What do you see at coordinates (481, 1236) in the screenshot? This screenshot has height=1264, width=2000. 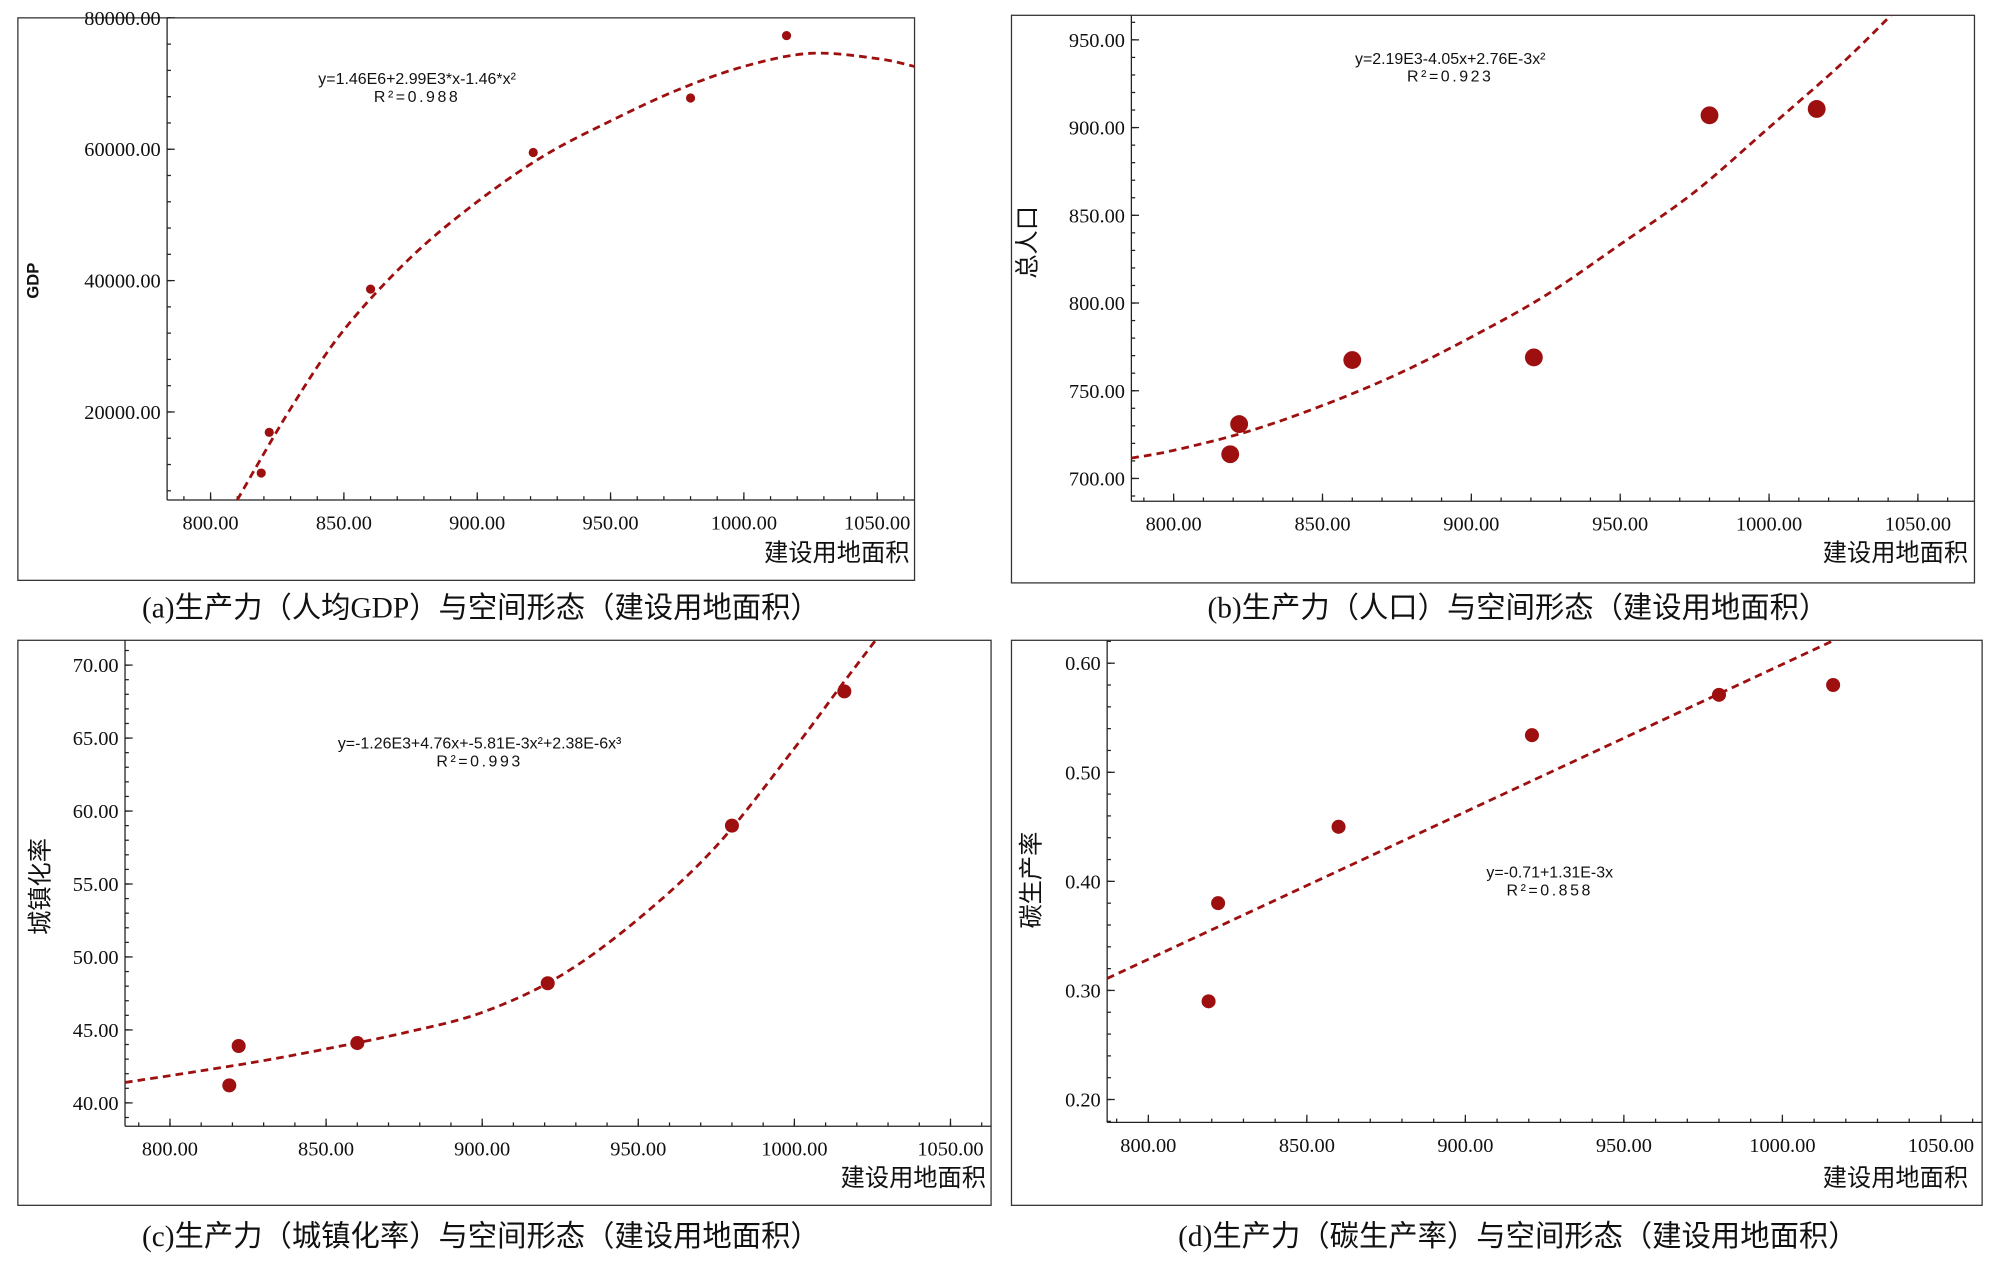 I see `panel-caption: (c)生产力（城镇化率）与空间形态（建设用地面积）` at bounding box center [481, 1236].